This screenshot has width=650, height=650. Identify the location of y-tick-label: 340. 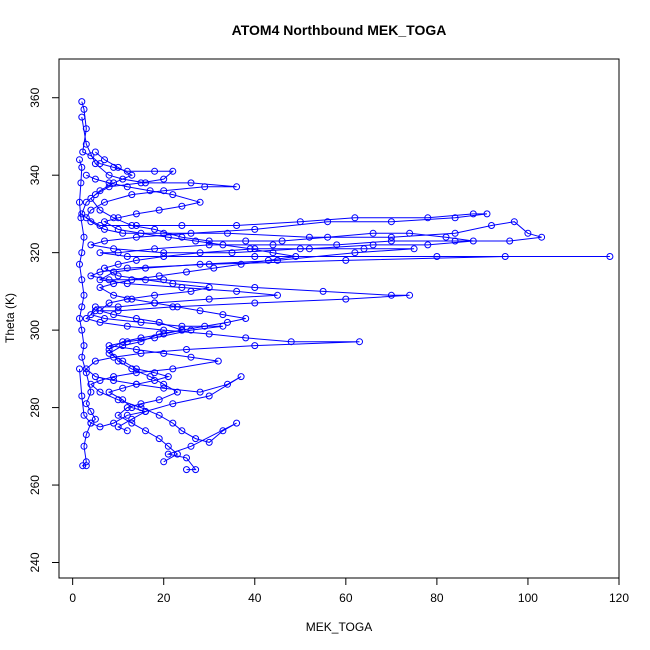
(35, 175).